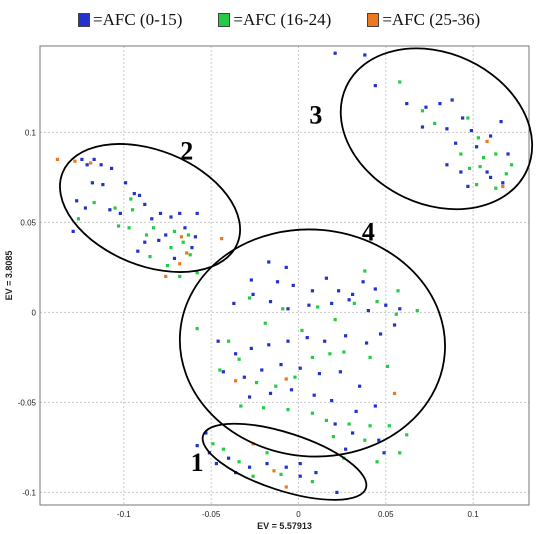  Describe the element at coordinates (29, 492) in the screenshot. I see `y-tick-label: -0.1` at that location.